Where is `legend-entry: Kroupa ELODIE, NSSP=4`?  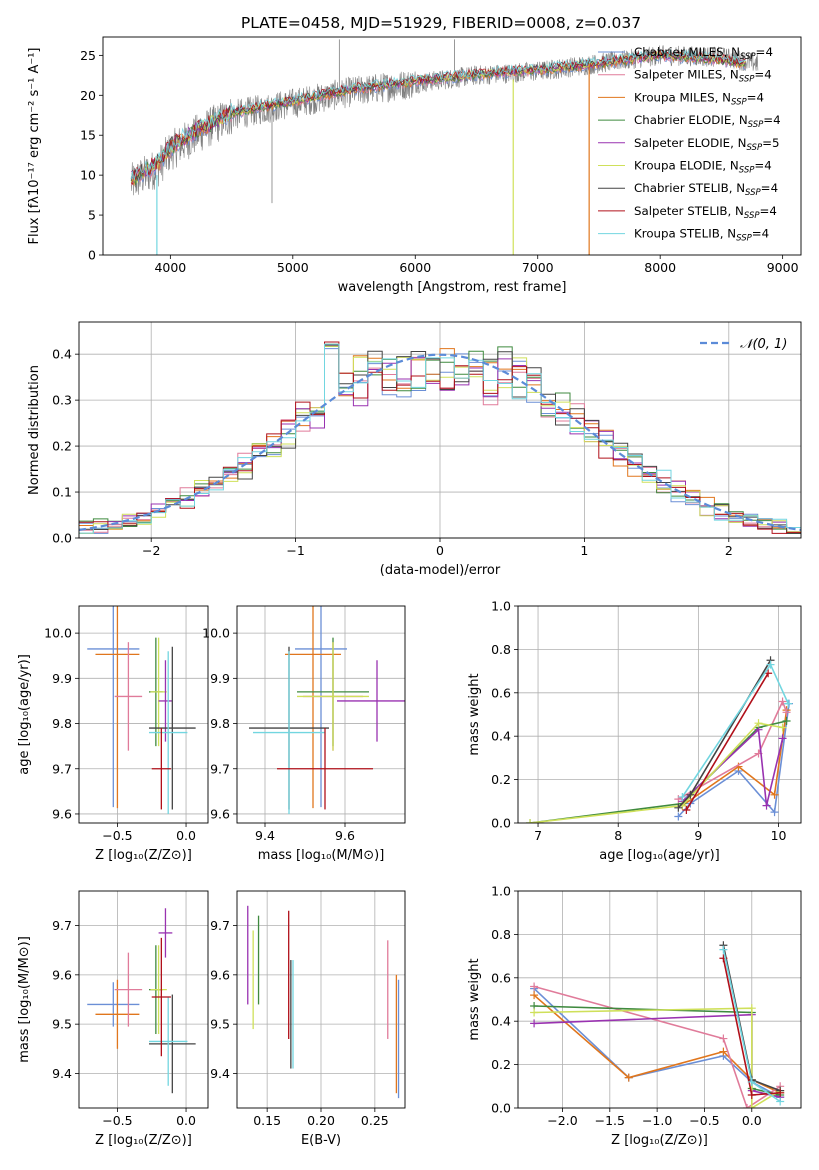 legend-entry: Kroupa ELODIE, NSSP=4 is located at coordinates (703, 167).